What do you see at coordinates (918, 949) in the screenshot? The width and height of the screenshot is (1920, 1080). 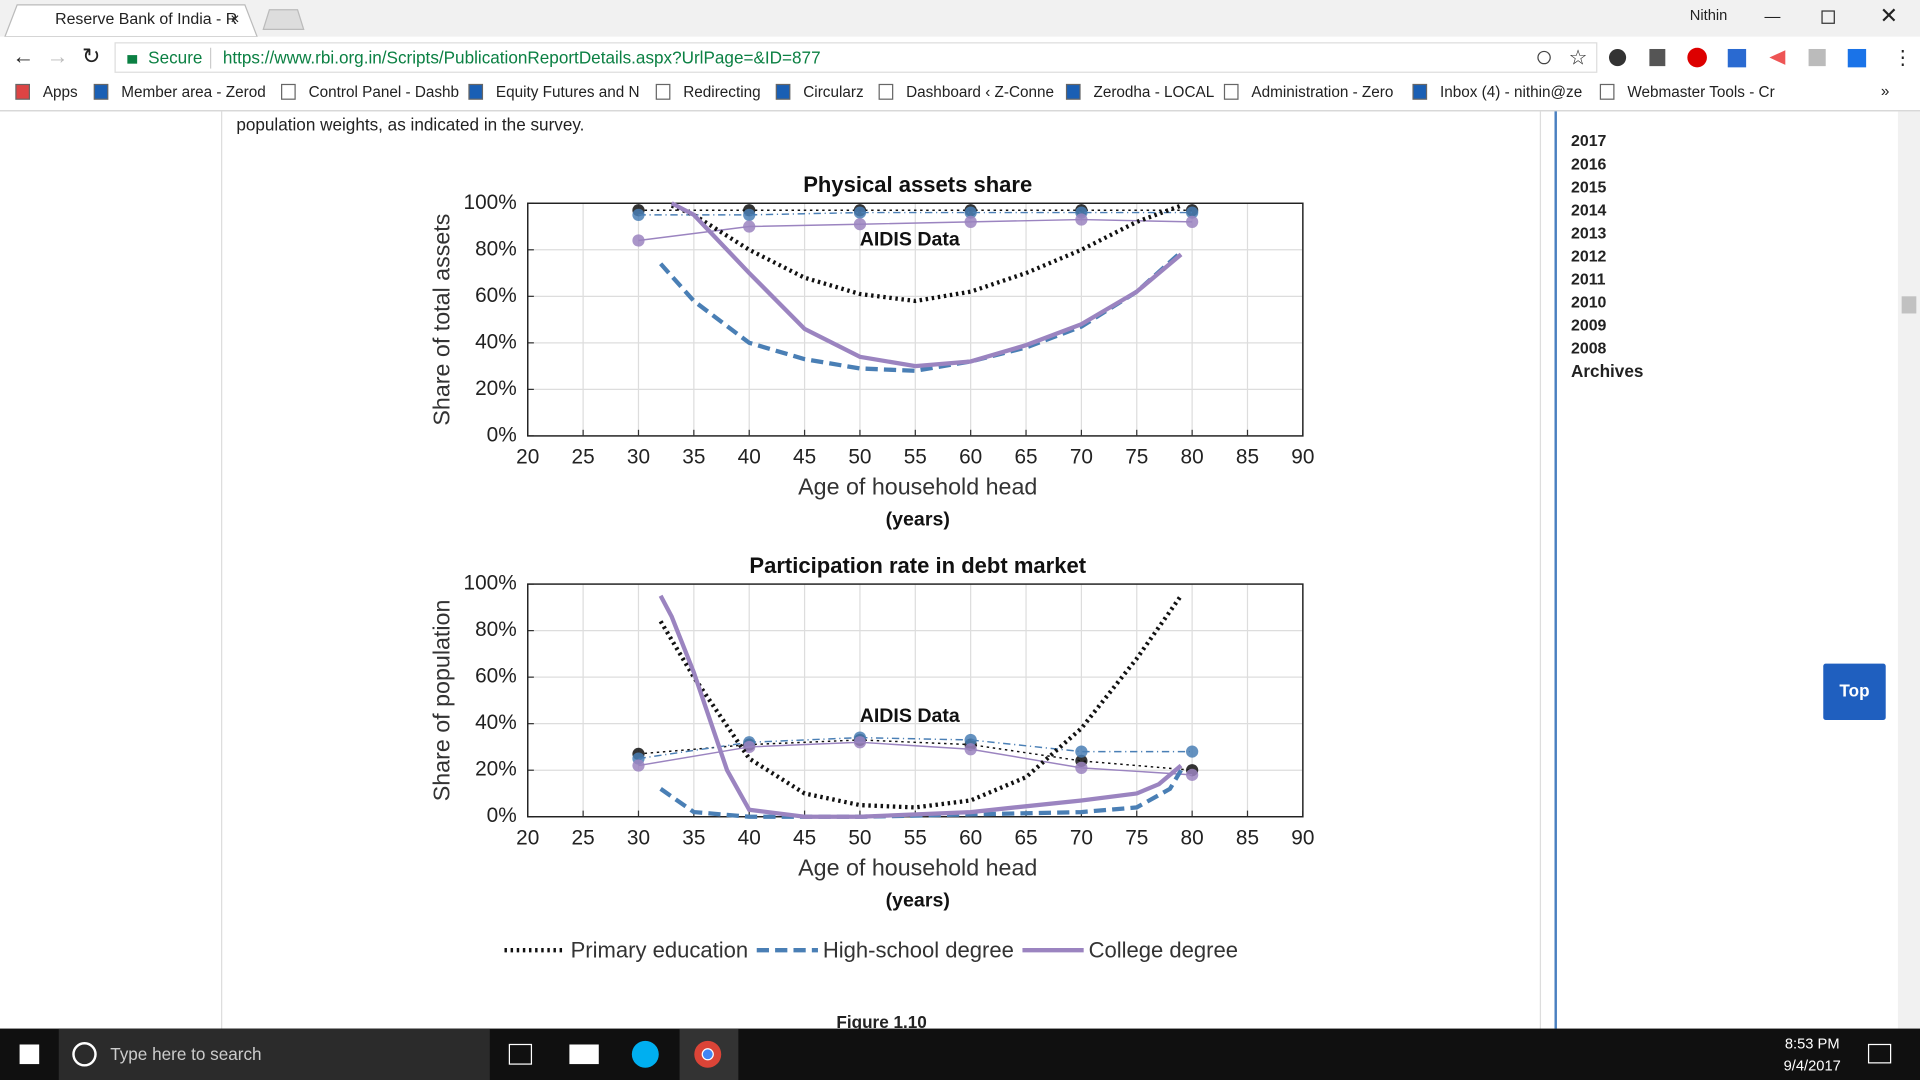 I see `legend-label: High-school degree` at bounding box center [918, 949].